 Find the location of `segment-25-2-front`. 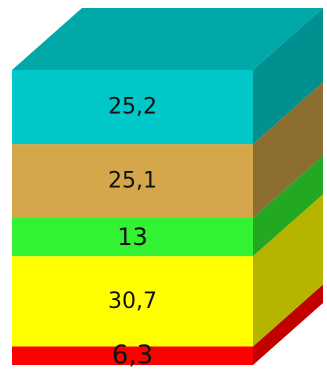

segment-25-2-front is located at coordinates (132, 107).